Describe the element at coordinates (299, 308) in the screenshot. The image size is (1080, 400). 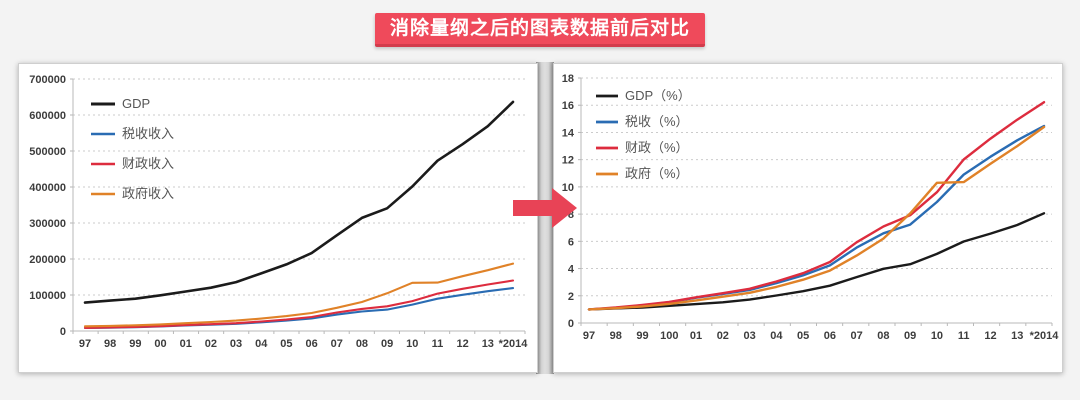
I see `series-line-shuishou` at that location.